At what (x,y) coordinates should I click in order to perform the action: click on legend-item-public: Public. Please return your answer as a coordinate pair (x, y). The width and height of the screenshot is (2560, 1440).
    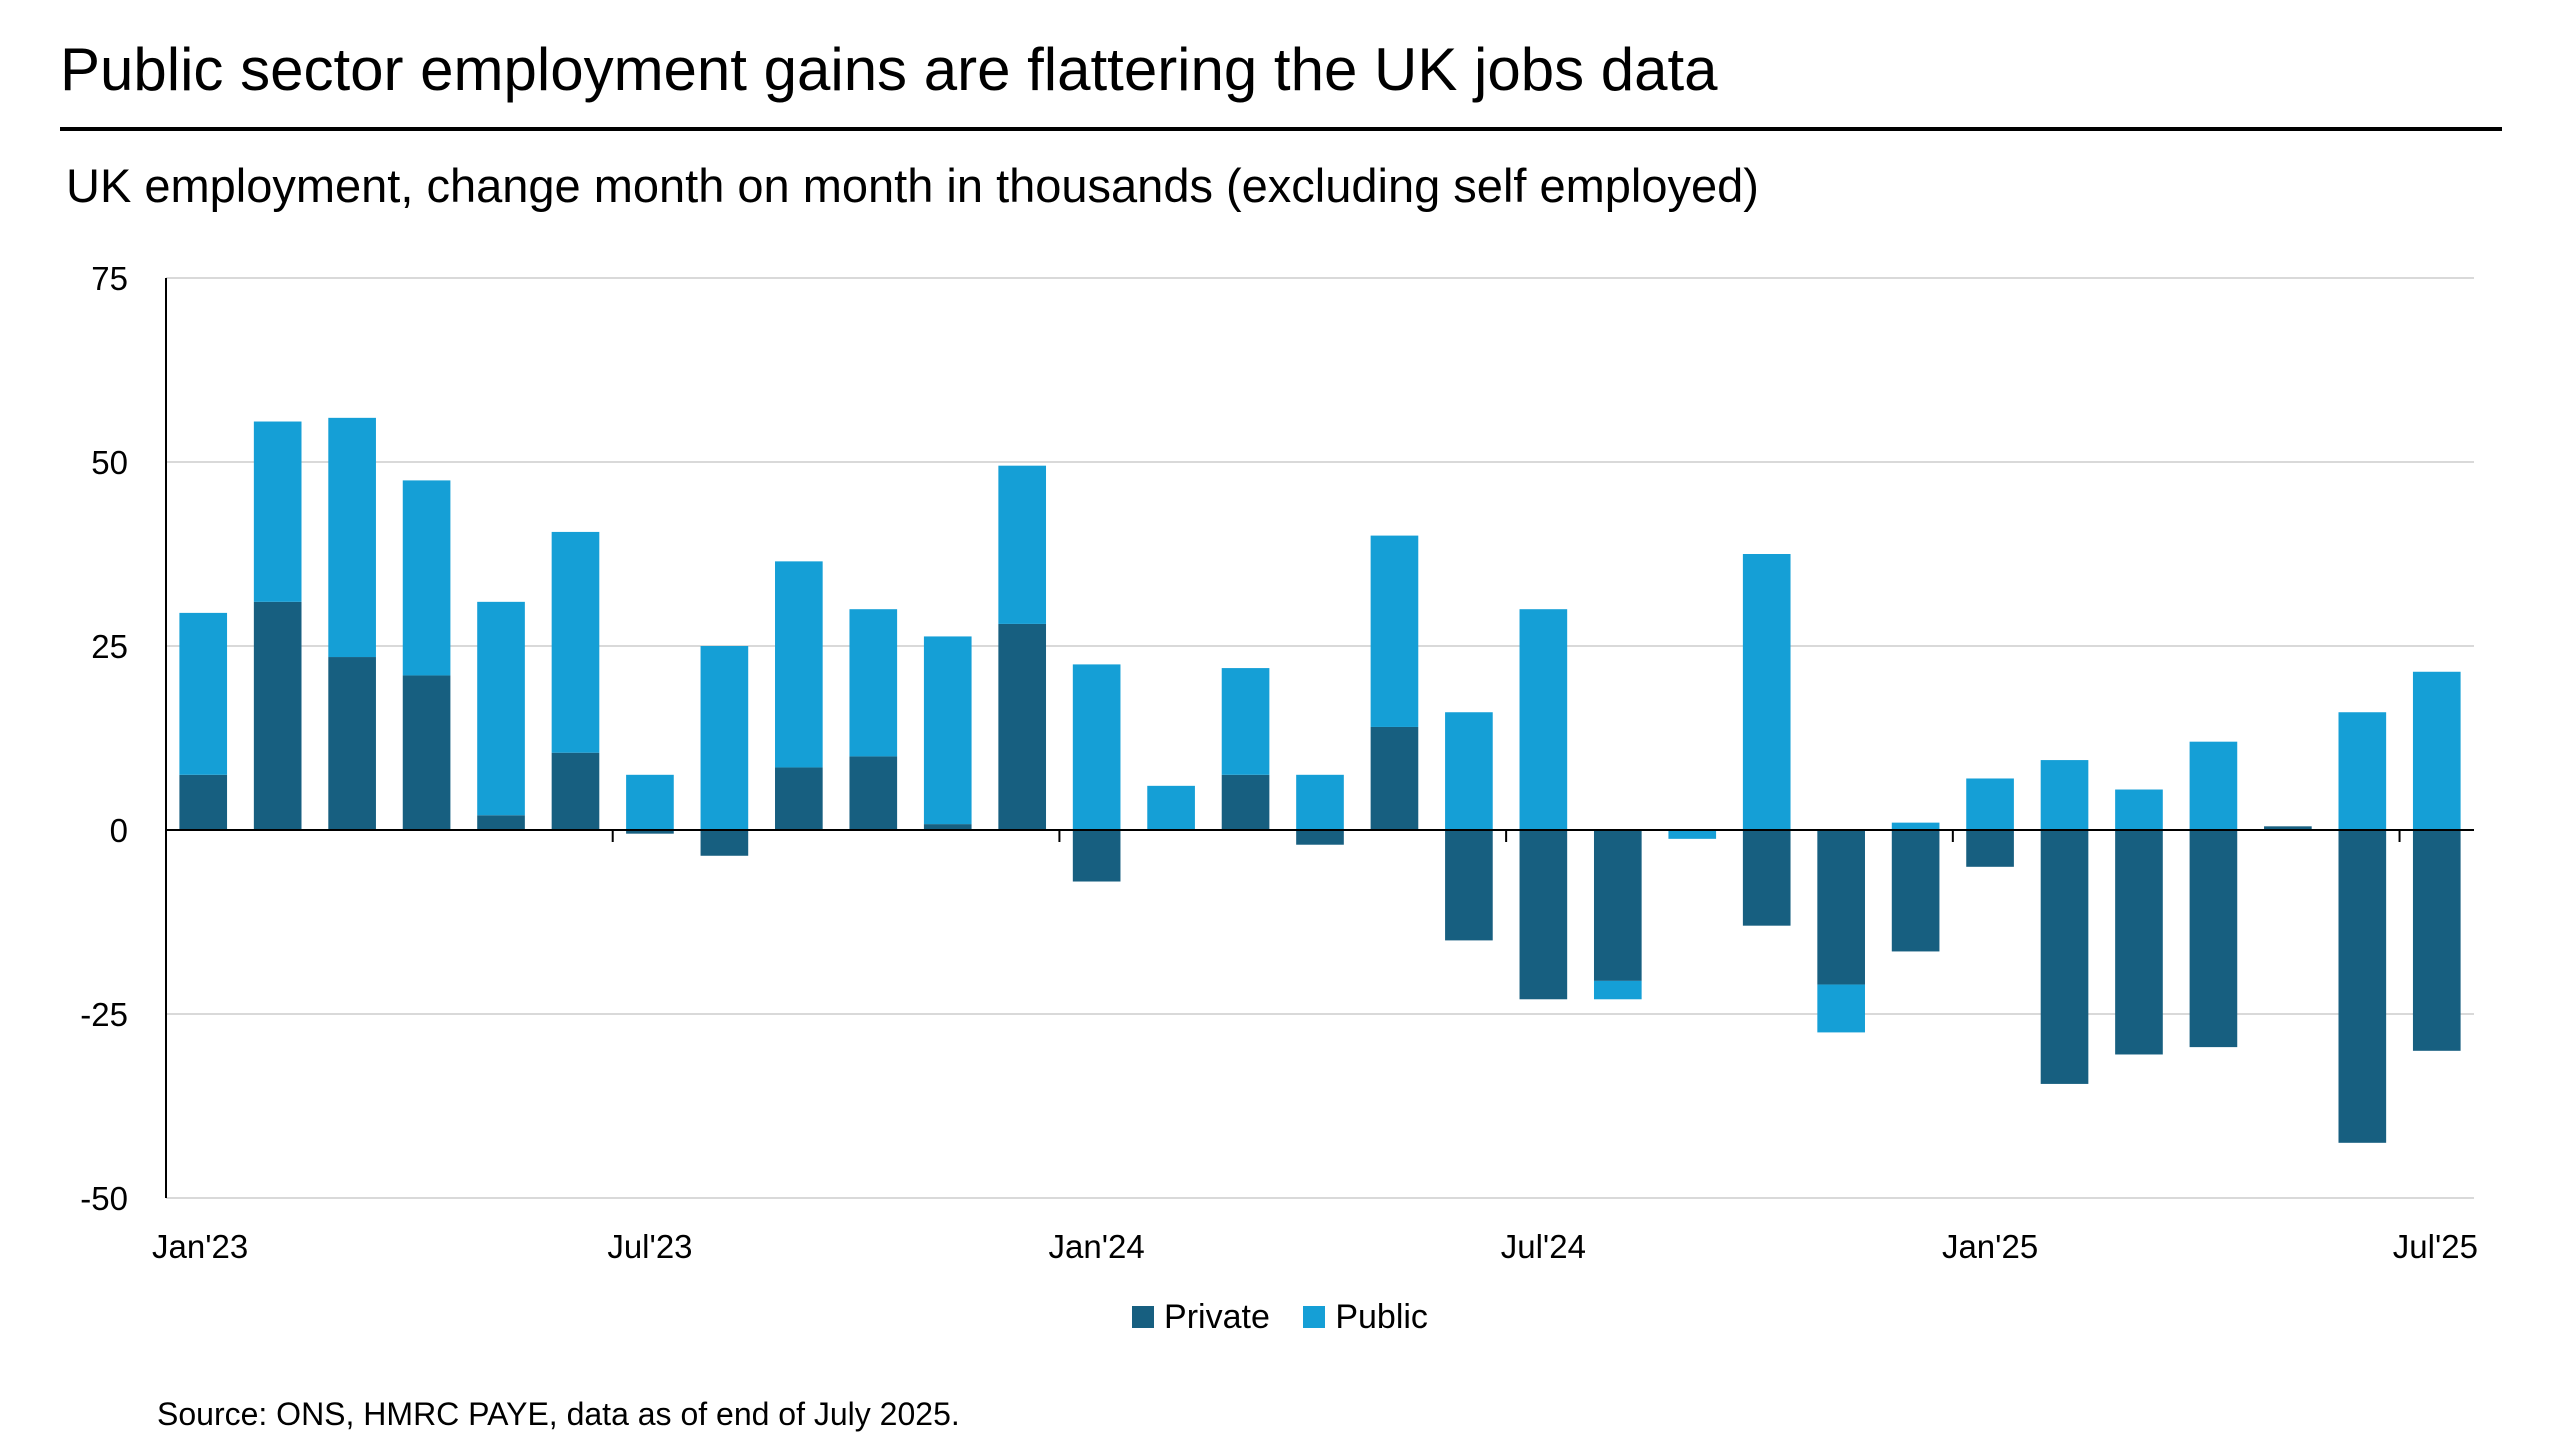
    Looking at the image, I should click on (1365, 1317).